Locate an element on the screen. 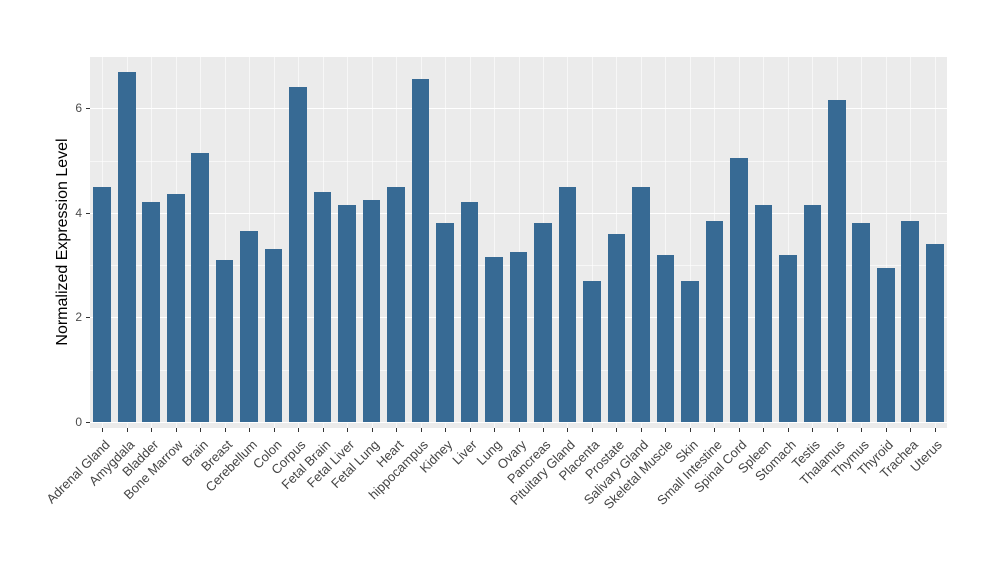 Image resolution: width=1000 pixels, height=580 pixels. bar-stomach is located at coordinates (788, 338).